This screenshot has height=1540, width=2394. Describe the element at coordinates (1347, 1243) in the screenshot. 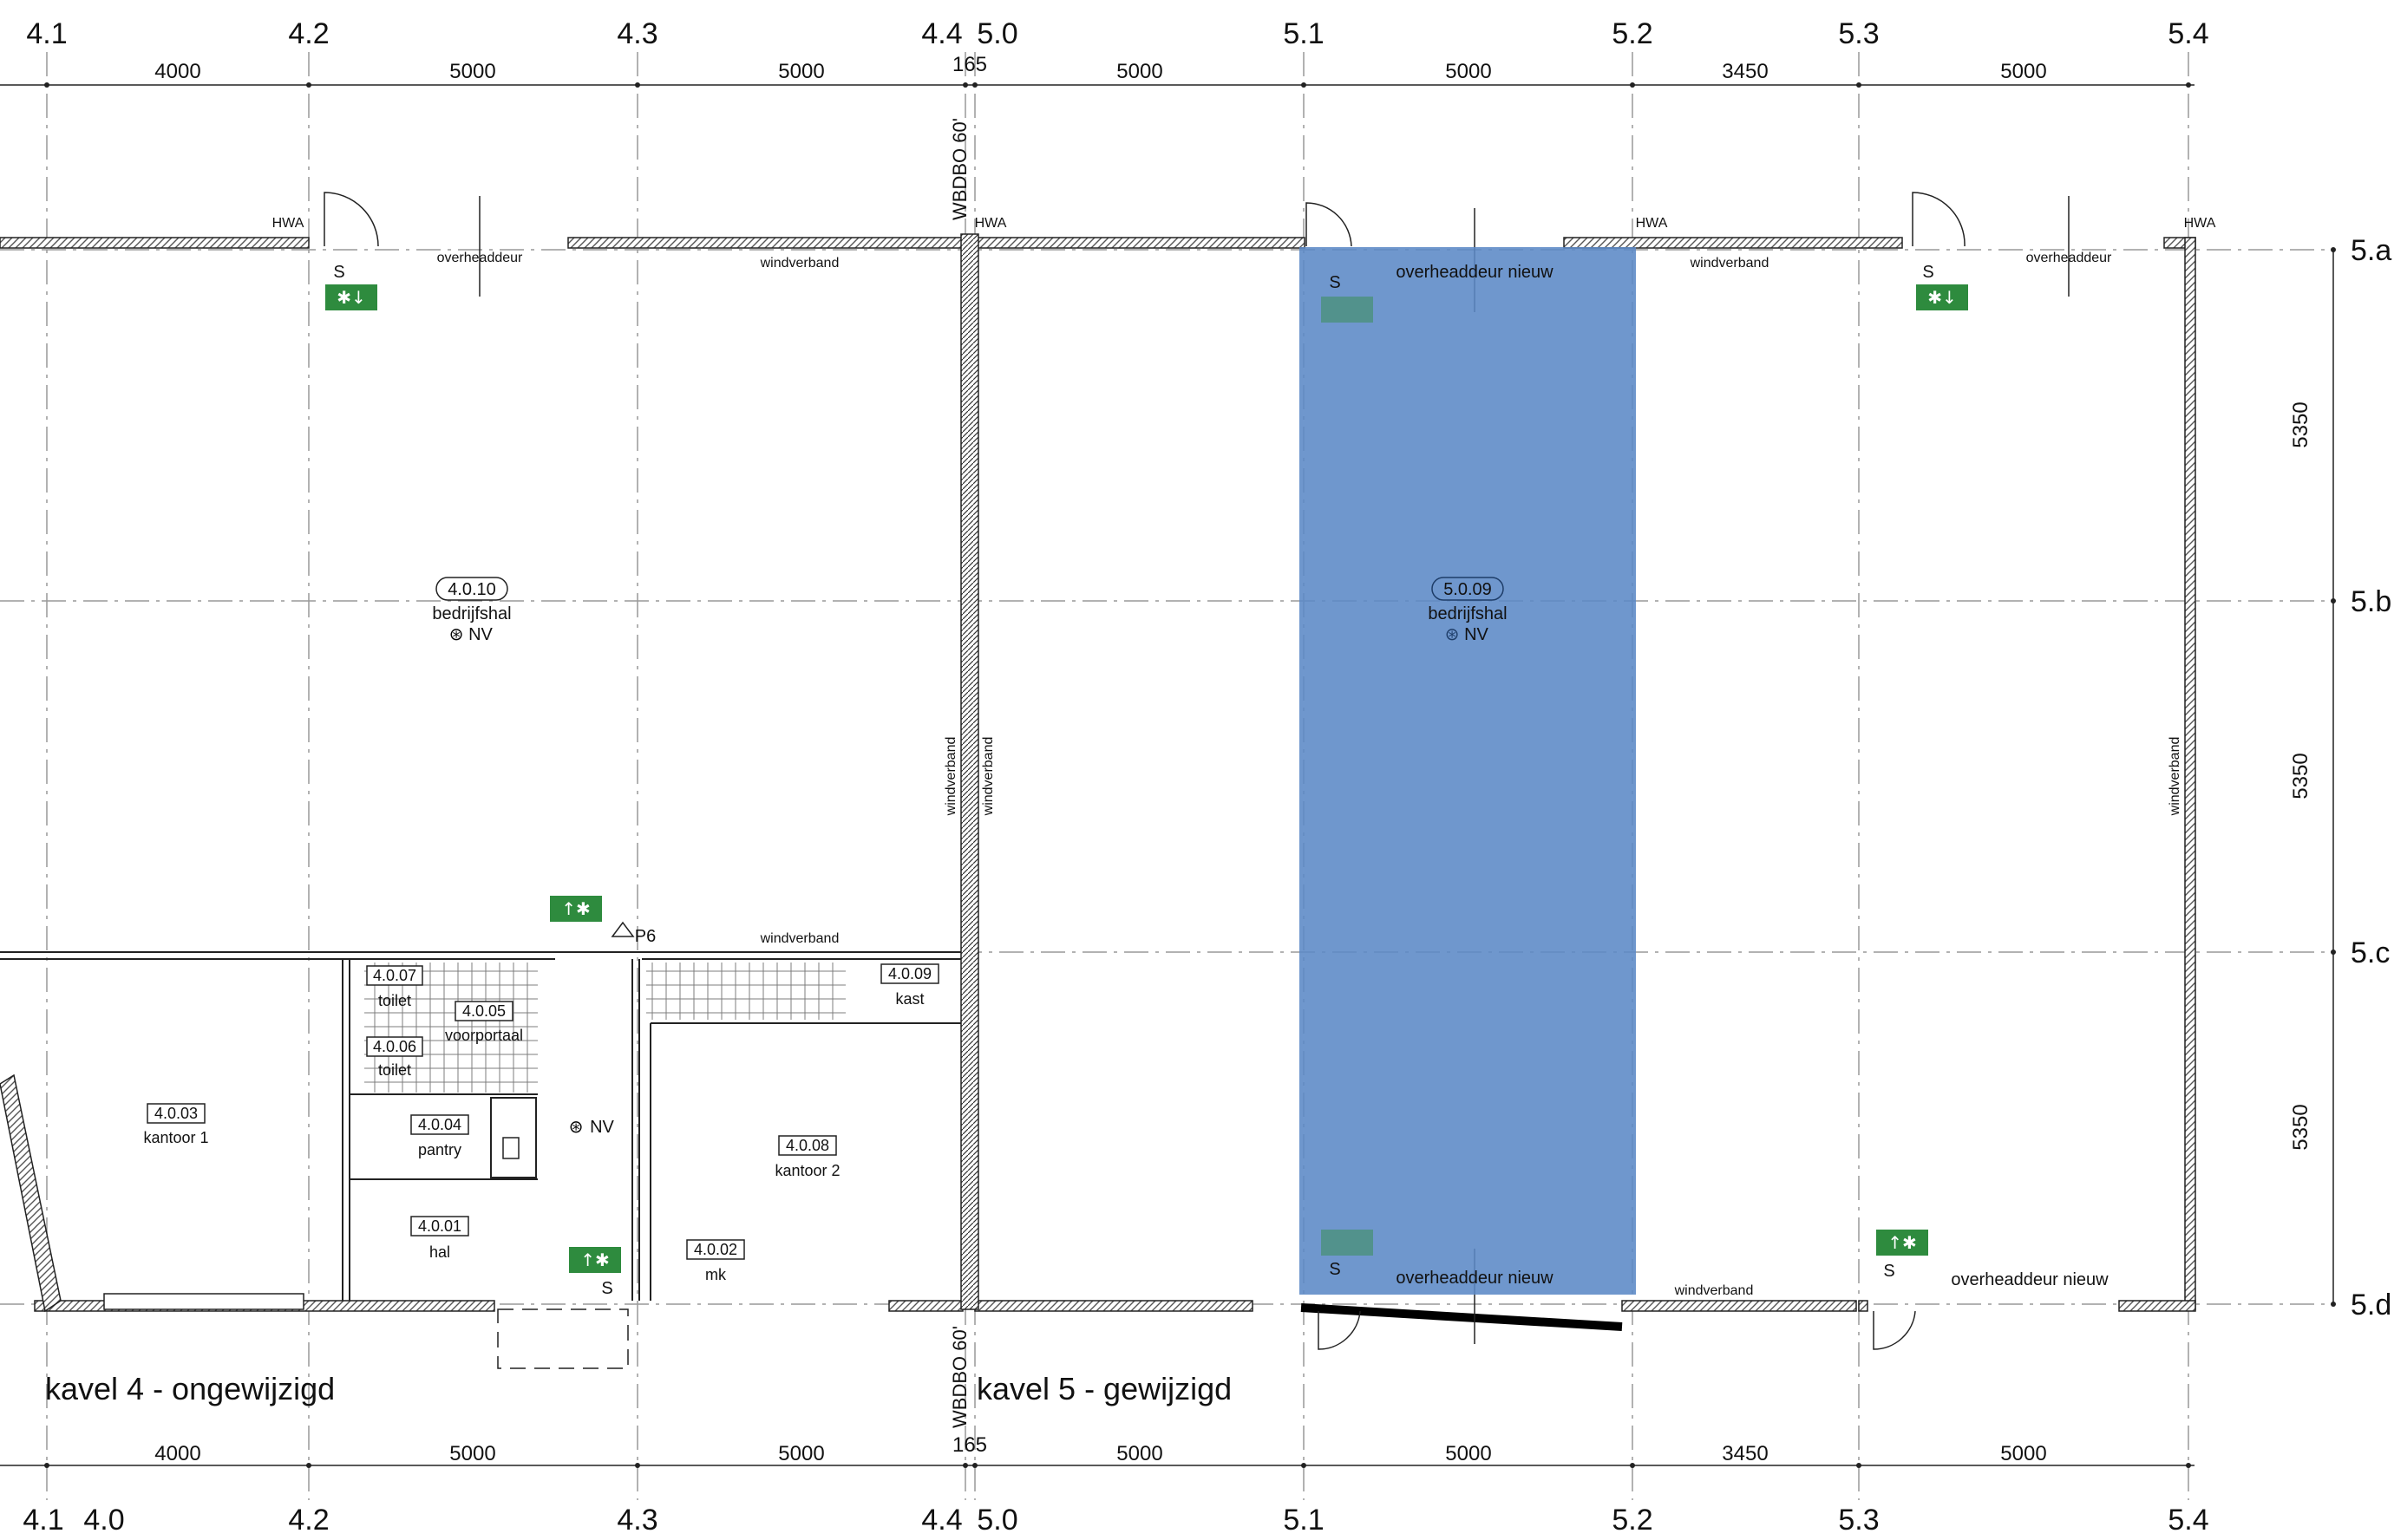

I see `exit-sign-icon` at that location.